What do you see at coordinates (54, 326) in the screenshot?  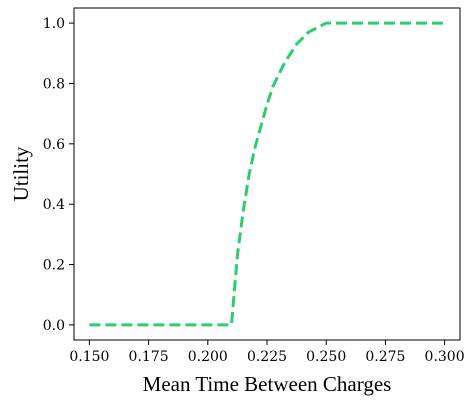 I see `y-tick-label: 0.0` at bounding box center [54, 326].